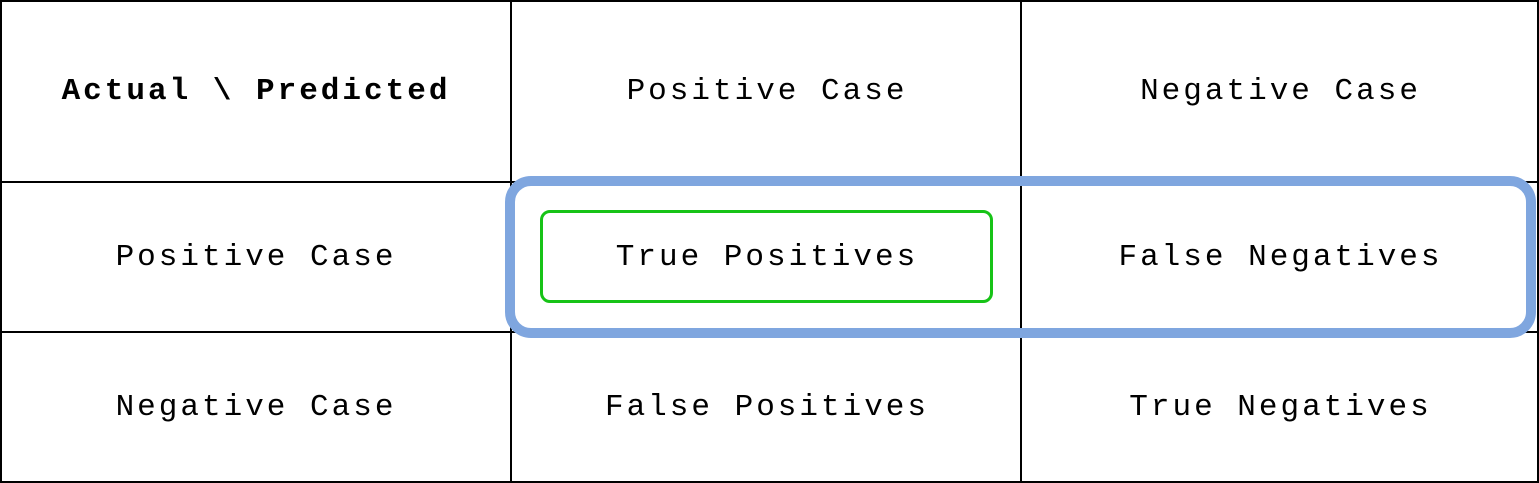 This screenshot has width=1539, height=483. Describe the element at coordinates (256, 91) in the screenshot. I see `corner-header: Actual \ Predicted` at that location.